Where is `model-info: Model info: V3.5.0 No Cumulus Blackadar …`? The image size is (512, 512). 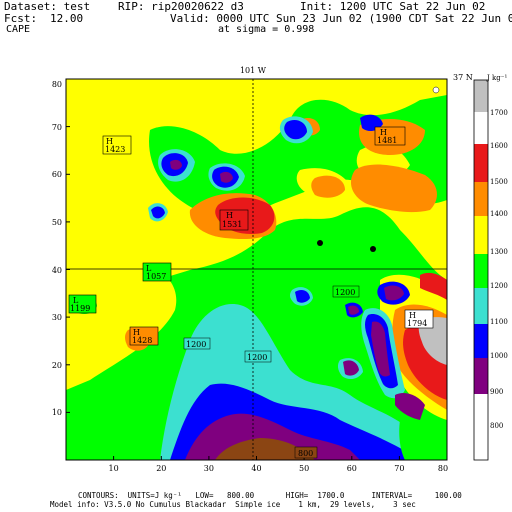 model-info: Model info: V3.5.0 No Cumulus Blackadar … is located at coordinates (233, 504).